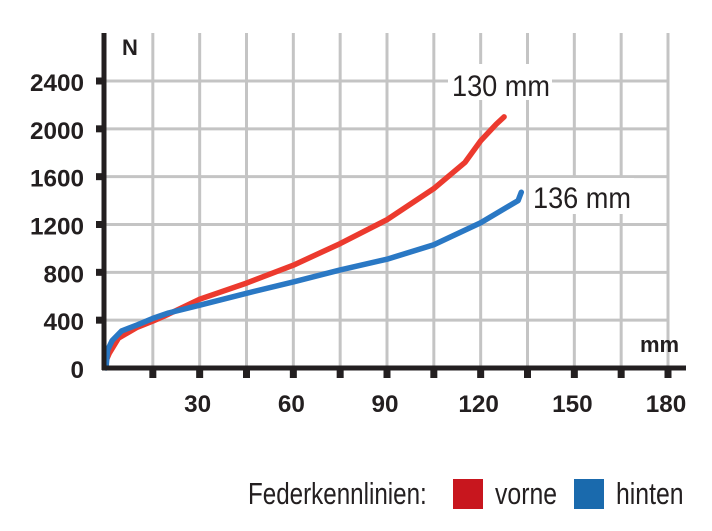 The width and height of the screenshot is (712, 531). Describe the element at coordinates (572, 404) in the screenshot. I see `x-tick-label: 150` at that location.